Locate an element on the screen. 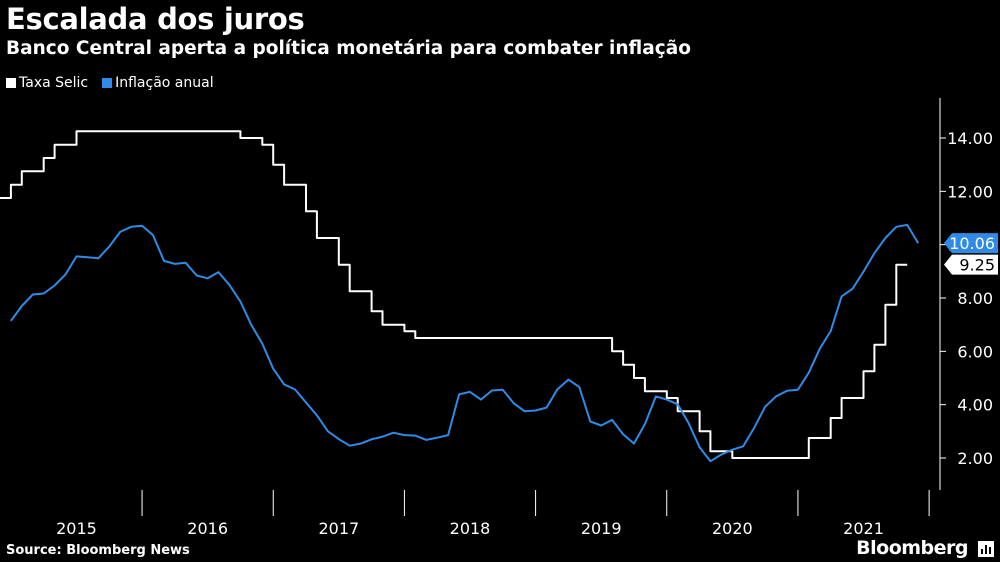 The height and width of the screenshot is (562, 1000). y-tick-label-3: 8.00 is located at coordinates (975, 298).